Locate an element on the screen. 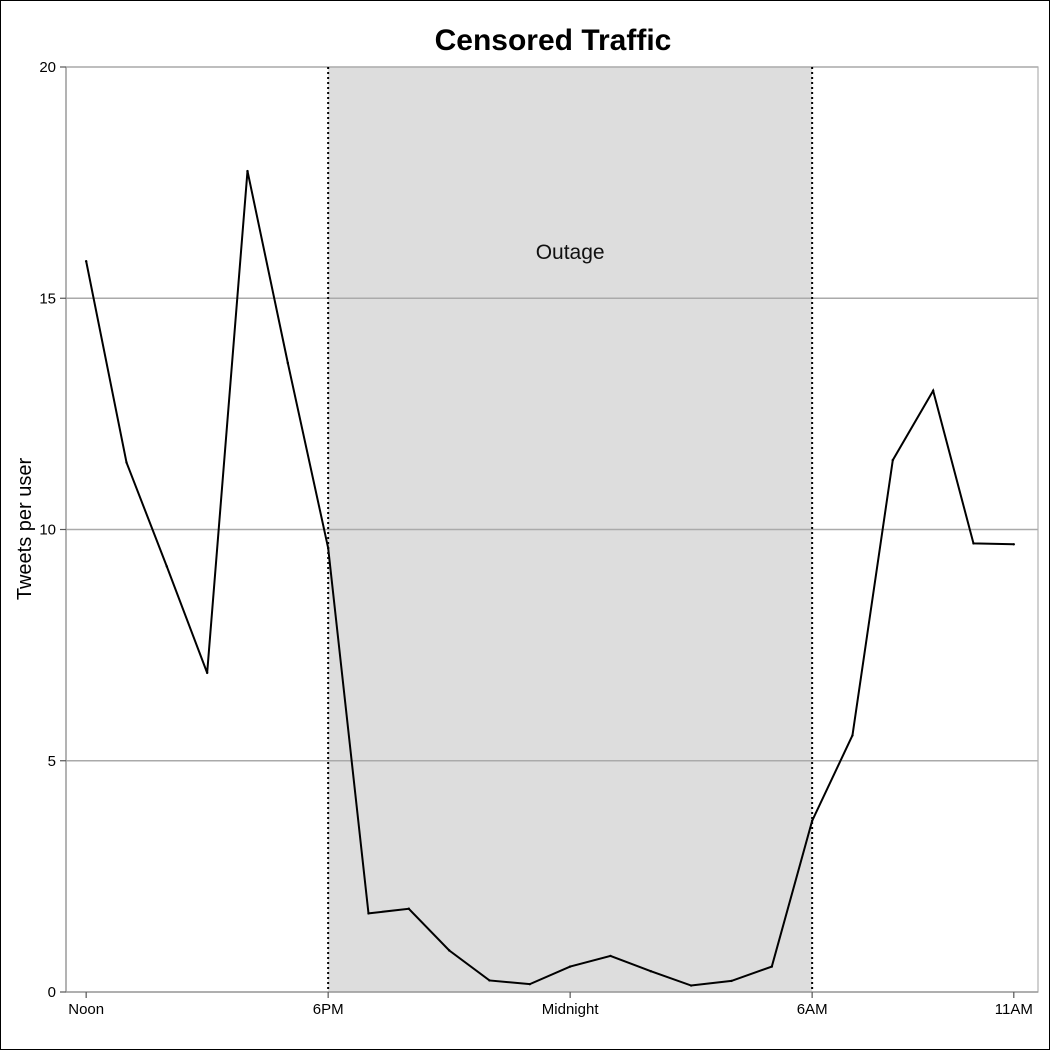  x-tick-label-6: 6PM is located at coordinates (328, 1009).